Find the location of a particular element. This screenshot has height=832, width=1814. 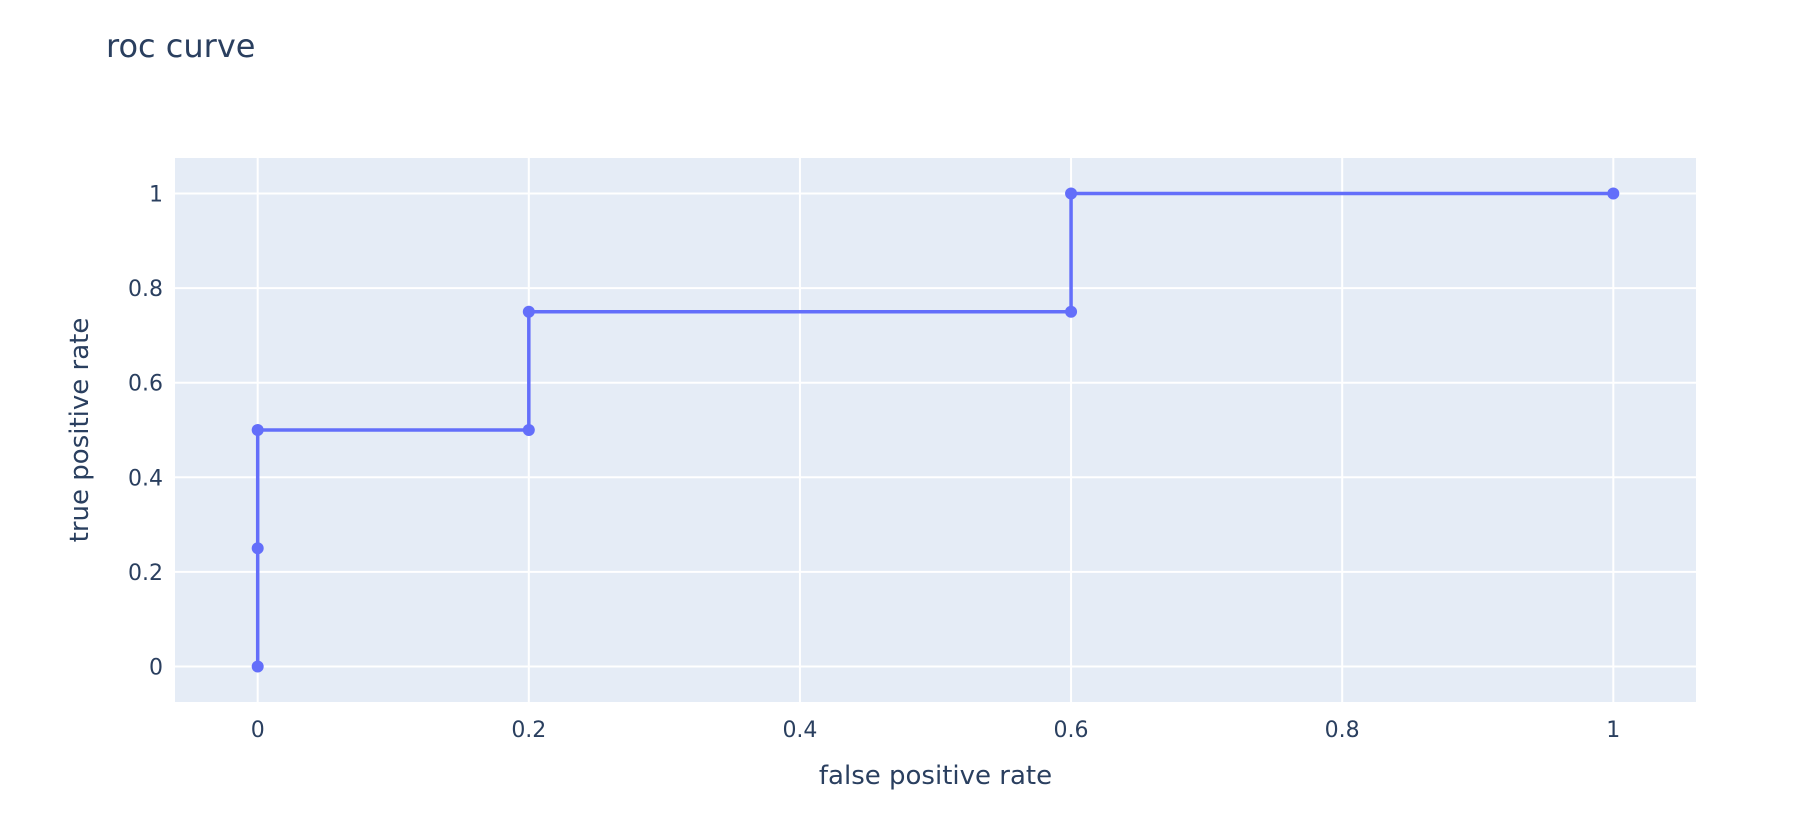

y-tick-label: 0.4 is located at coordinates (145, 478).